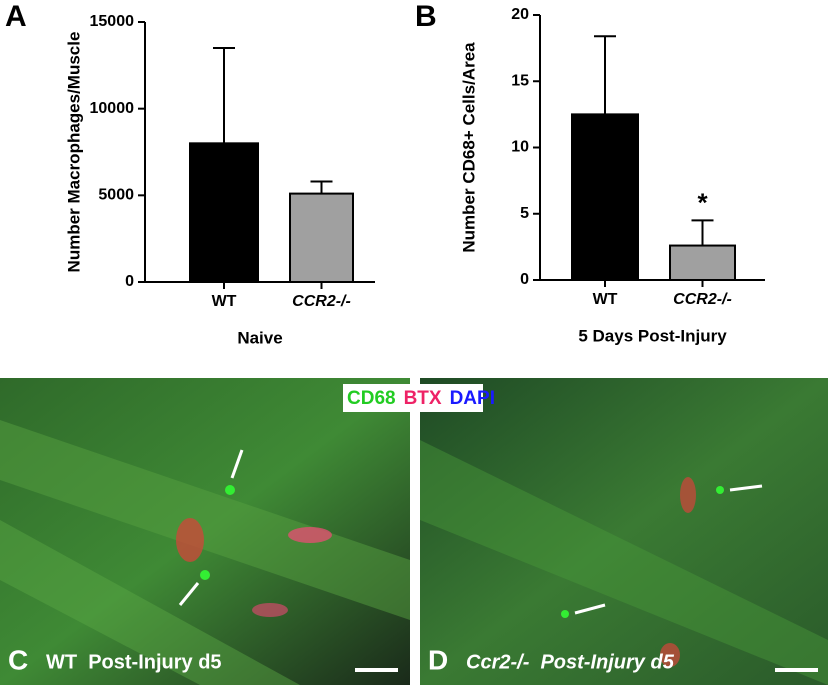 The width and height of the screenshot is (828, 690). What do you see at coordinates (524, 213) in the screenshot?
I see `y-tick-label: 5` at bounding box center [524, 213].